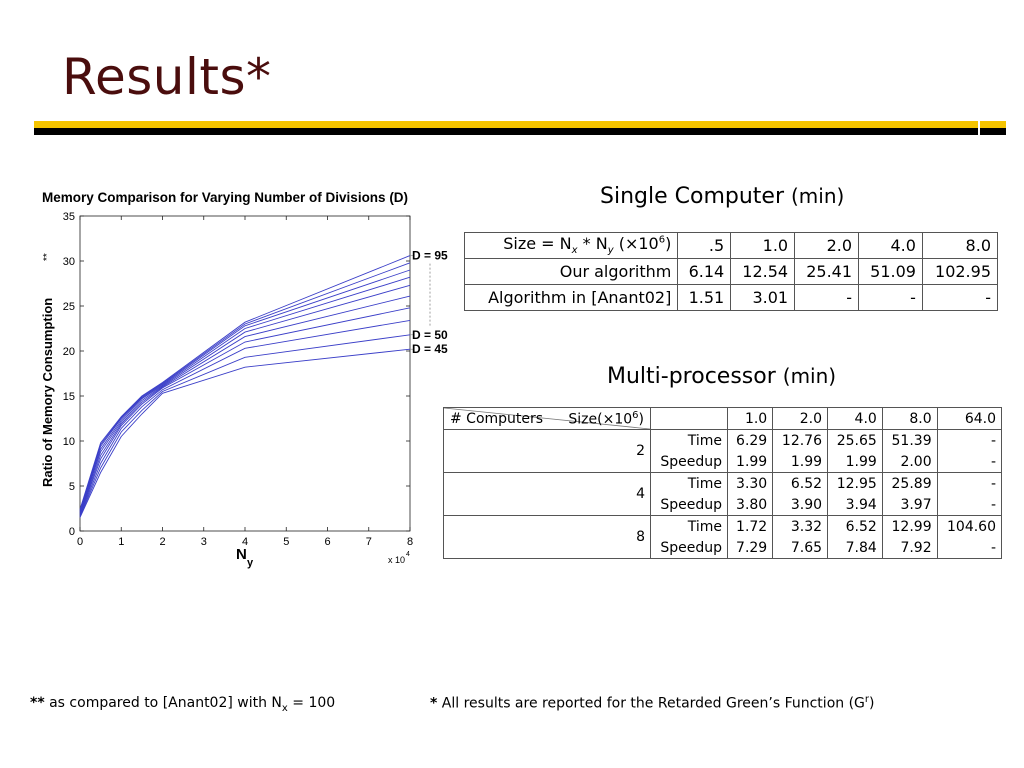 The image size is (1024, 768). Describe the element at coordinates (37, 703) in the screenshot. I see `footnote-left-mark: **` at that location.